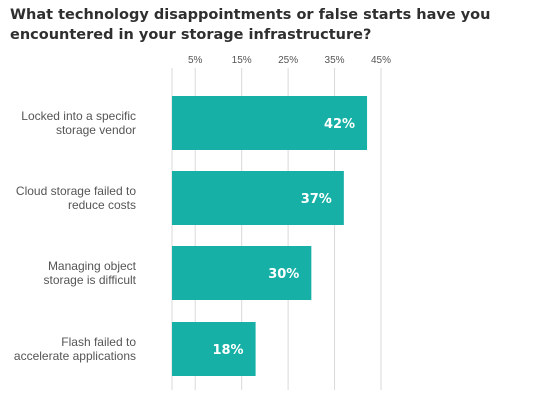  Describe the element at coordinates (78, 116) in the screenshot. I see `category-label: Locked into a specific` at that location.